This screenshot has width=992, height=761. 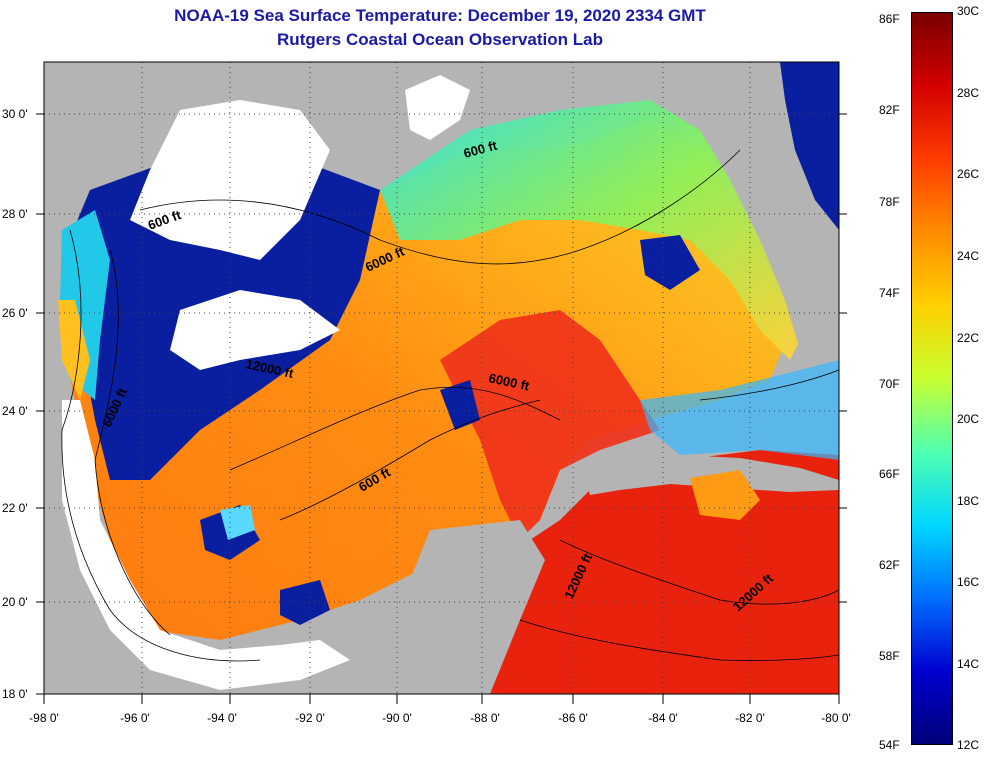 What do you see at coordinates (15, 602) in the screenshot?
I see `lat-label: 20 0'` at bounding box center [15, 602].